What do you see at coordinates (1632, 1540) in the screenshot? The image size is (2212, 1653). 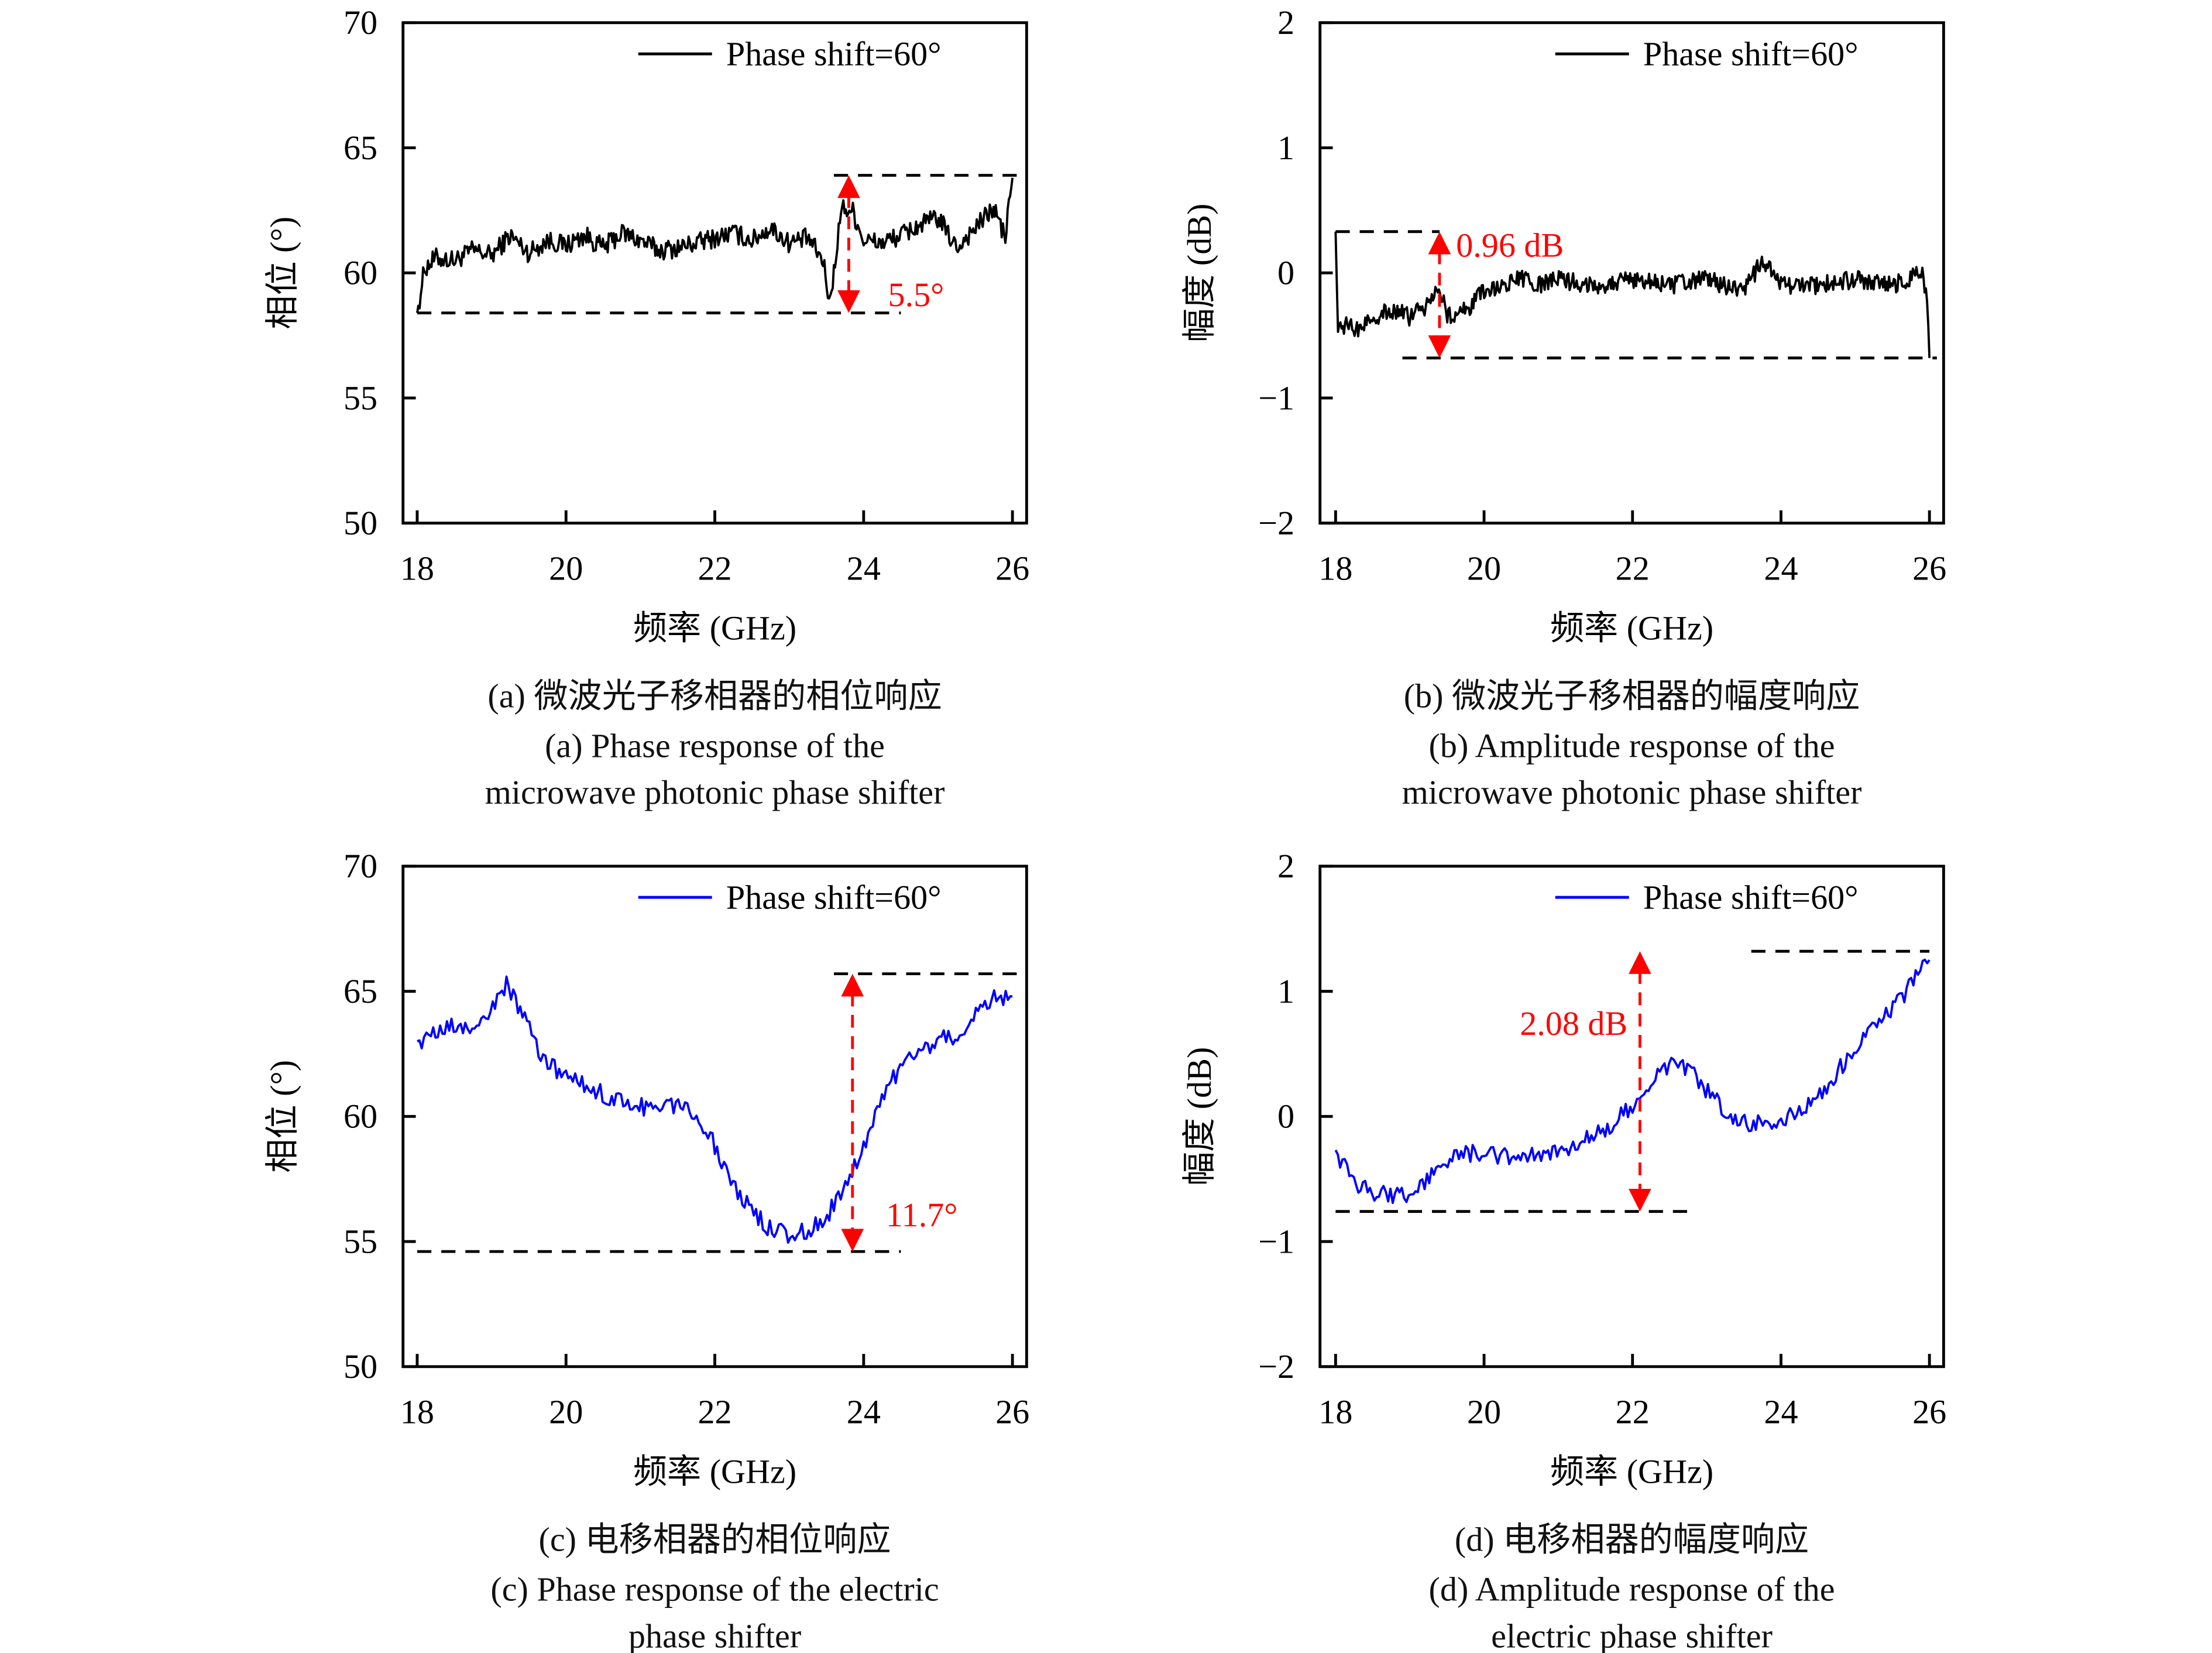 I see `caption-chinese: (d) 电移相器的幅度响应` at bounding box center [1632, 1540].